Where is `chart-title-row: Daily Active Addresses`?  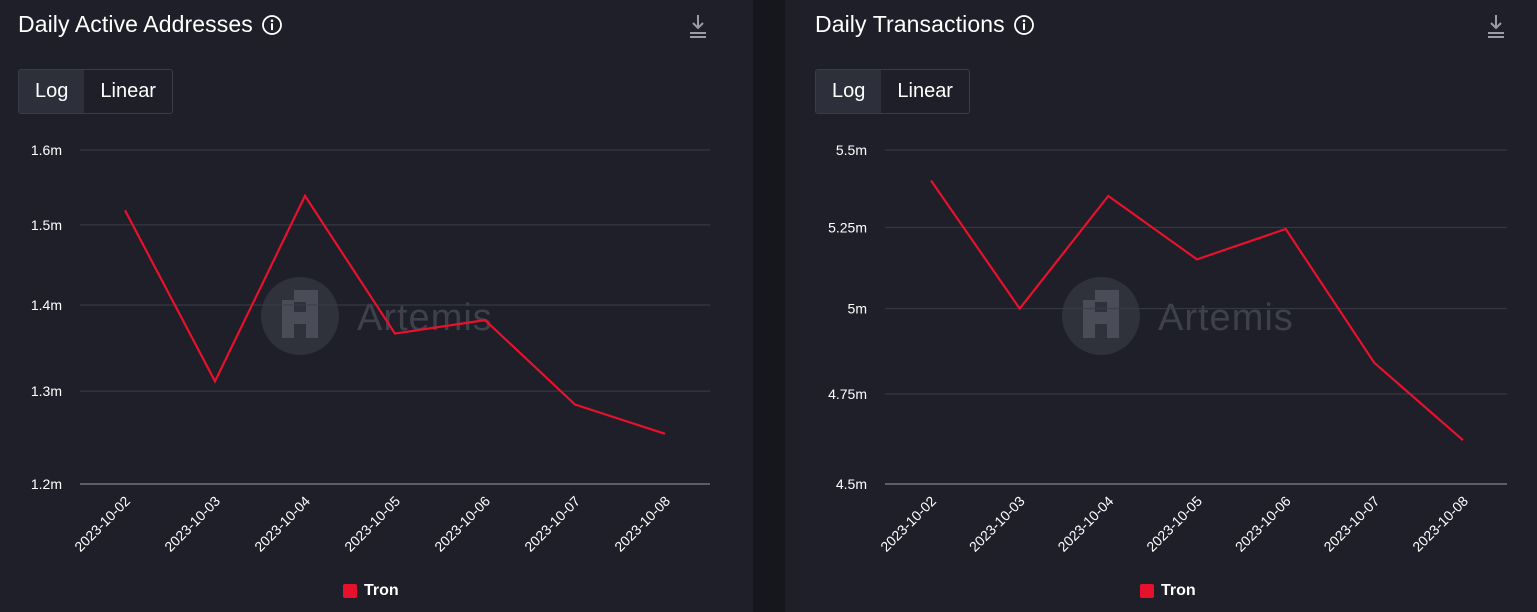
chart-title-row: Daily Active Addresses is located at coordinates (150, 24).